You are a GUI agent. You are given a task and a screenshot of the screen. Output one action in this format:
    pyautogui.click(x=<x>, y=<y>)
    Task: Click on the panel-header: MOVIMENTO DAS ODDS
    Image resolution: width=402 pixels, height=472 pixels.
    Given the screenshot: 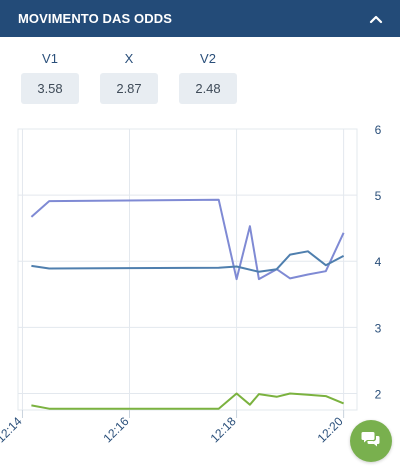 What is the action you would take?
    pyautogui.click(x=200, y=18)
    